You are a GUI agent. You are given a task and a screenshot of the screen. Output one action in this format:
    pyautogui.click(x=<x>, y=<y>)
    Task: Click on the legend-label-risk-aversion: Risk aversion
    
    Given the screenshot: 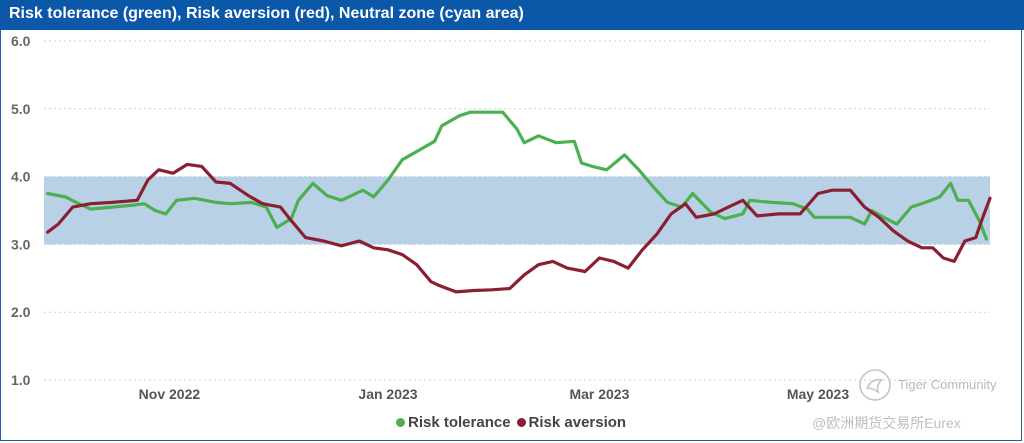 What is the action you would take?
    pyautogui.click(x=577, y=422)
    